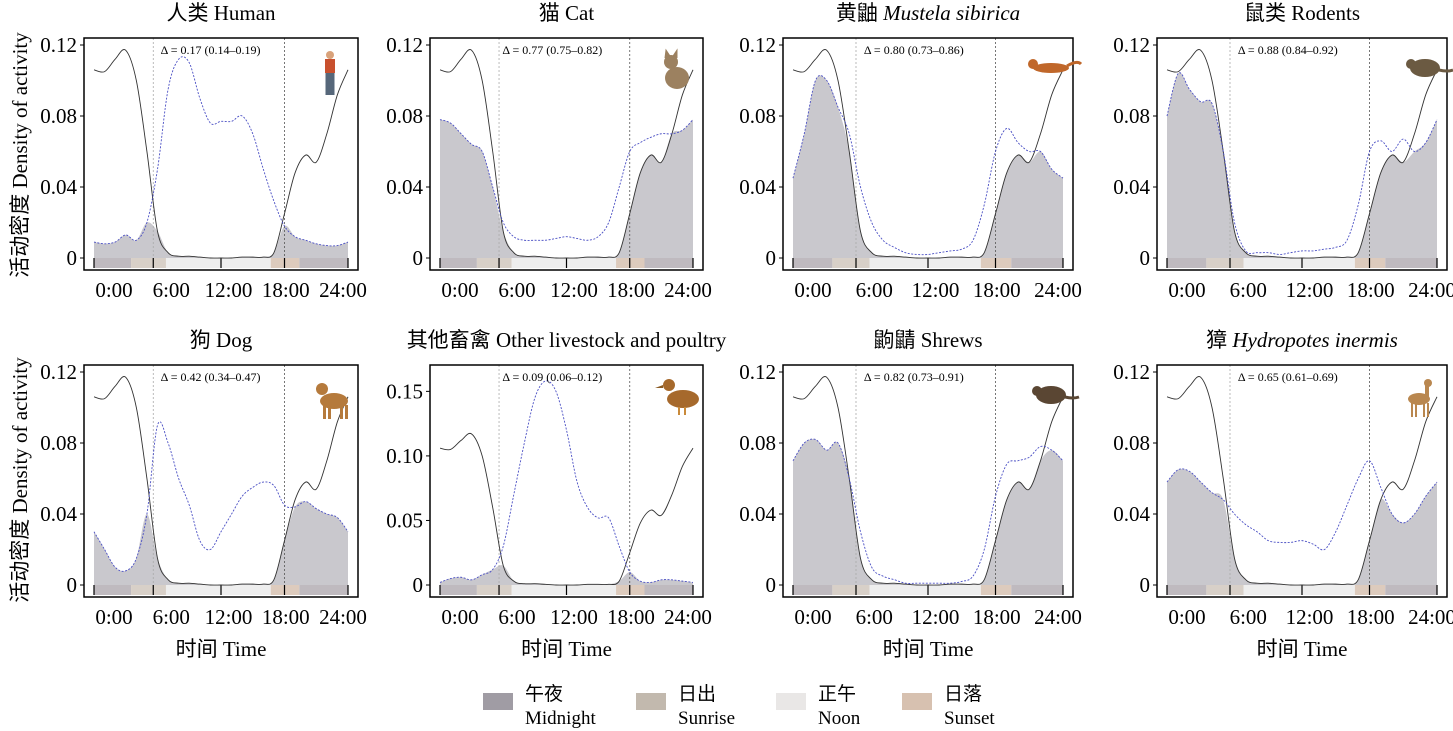  What do you see at coordinates (671, 53) in the screenshot?
I see `ears` at bounding box center [671, 53].